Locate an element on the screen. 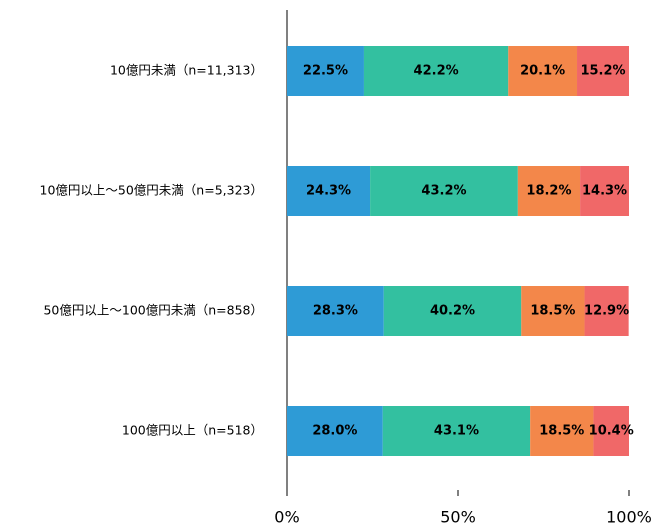 This screenshot has width=657, height=528. value-label: 14.3% is located at coordinates (604, 191).